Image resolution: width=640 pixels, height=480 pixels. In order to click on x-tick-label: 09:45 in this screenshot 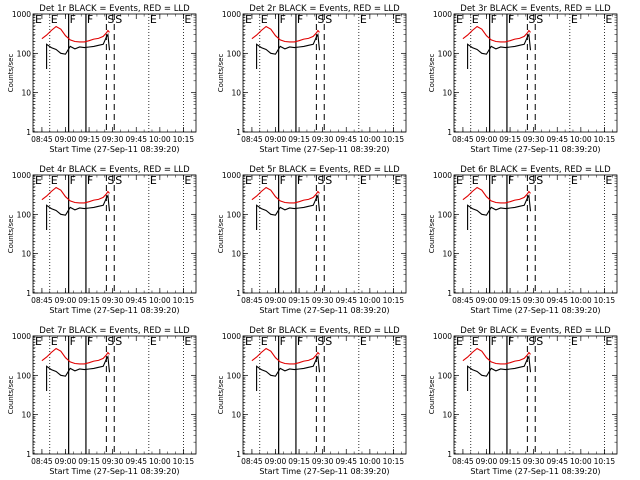, I will do `click(346, 461)`.